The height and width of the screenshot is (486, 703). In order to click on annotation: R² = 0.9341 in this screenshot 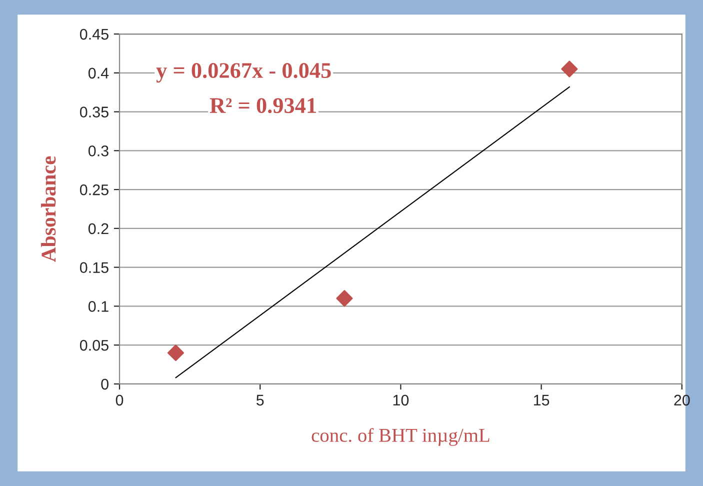, I will do `click(263, 106)`.